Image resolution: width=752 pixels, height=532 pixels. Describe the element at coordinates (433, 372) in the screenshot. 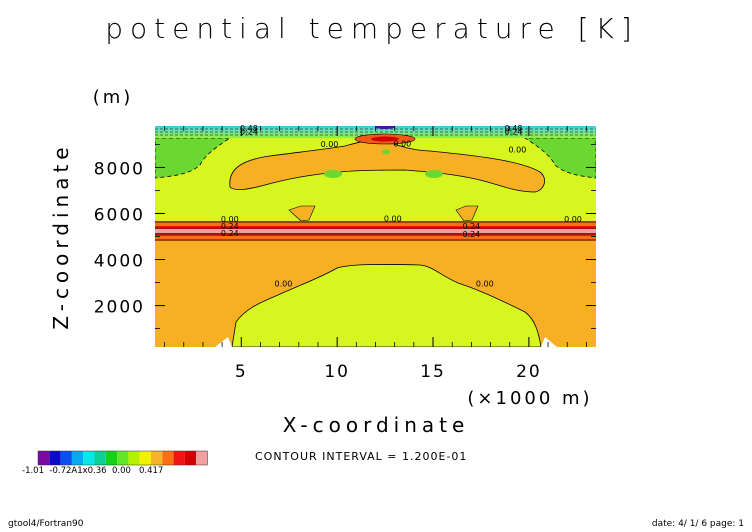

I see `x-tick-label: 15` at that location.